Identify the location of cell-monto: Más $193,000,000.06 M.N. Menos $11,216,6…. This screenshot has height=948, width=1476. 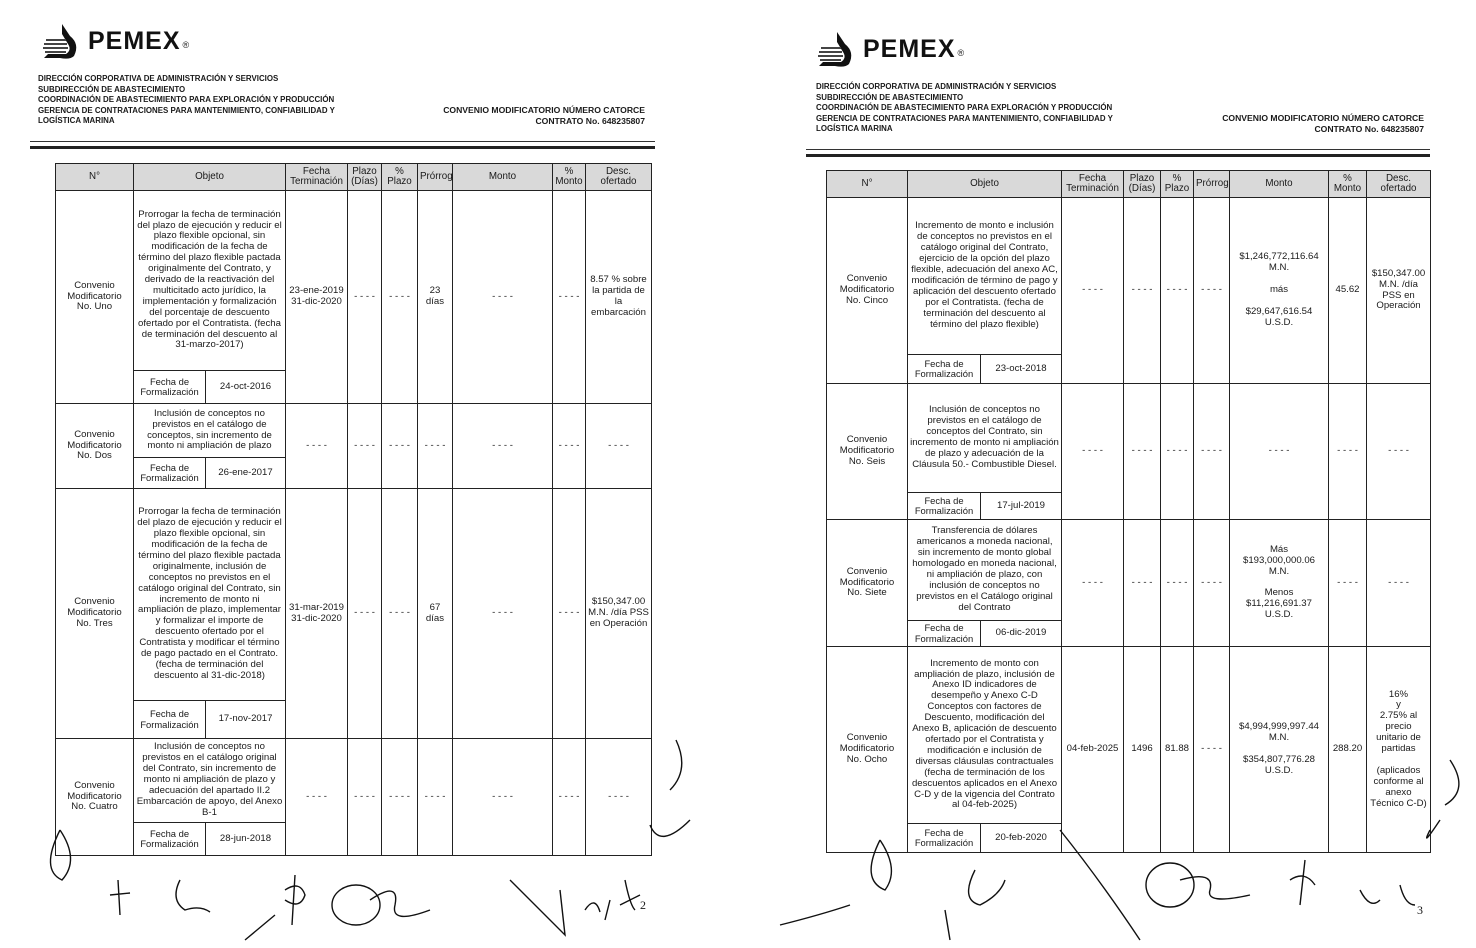
(1279, 583).